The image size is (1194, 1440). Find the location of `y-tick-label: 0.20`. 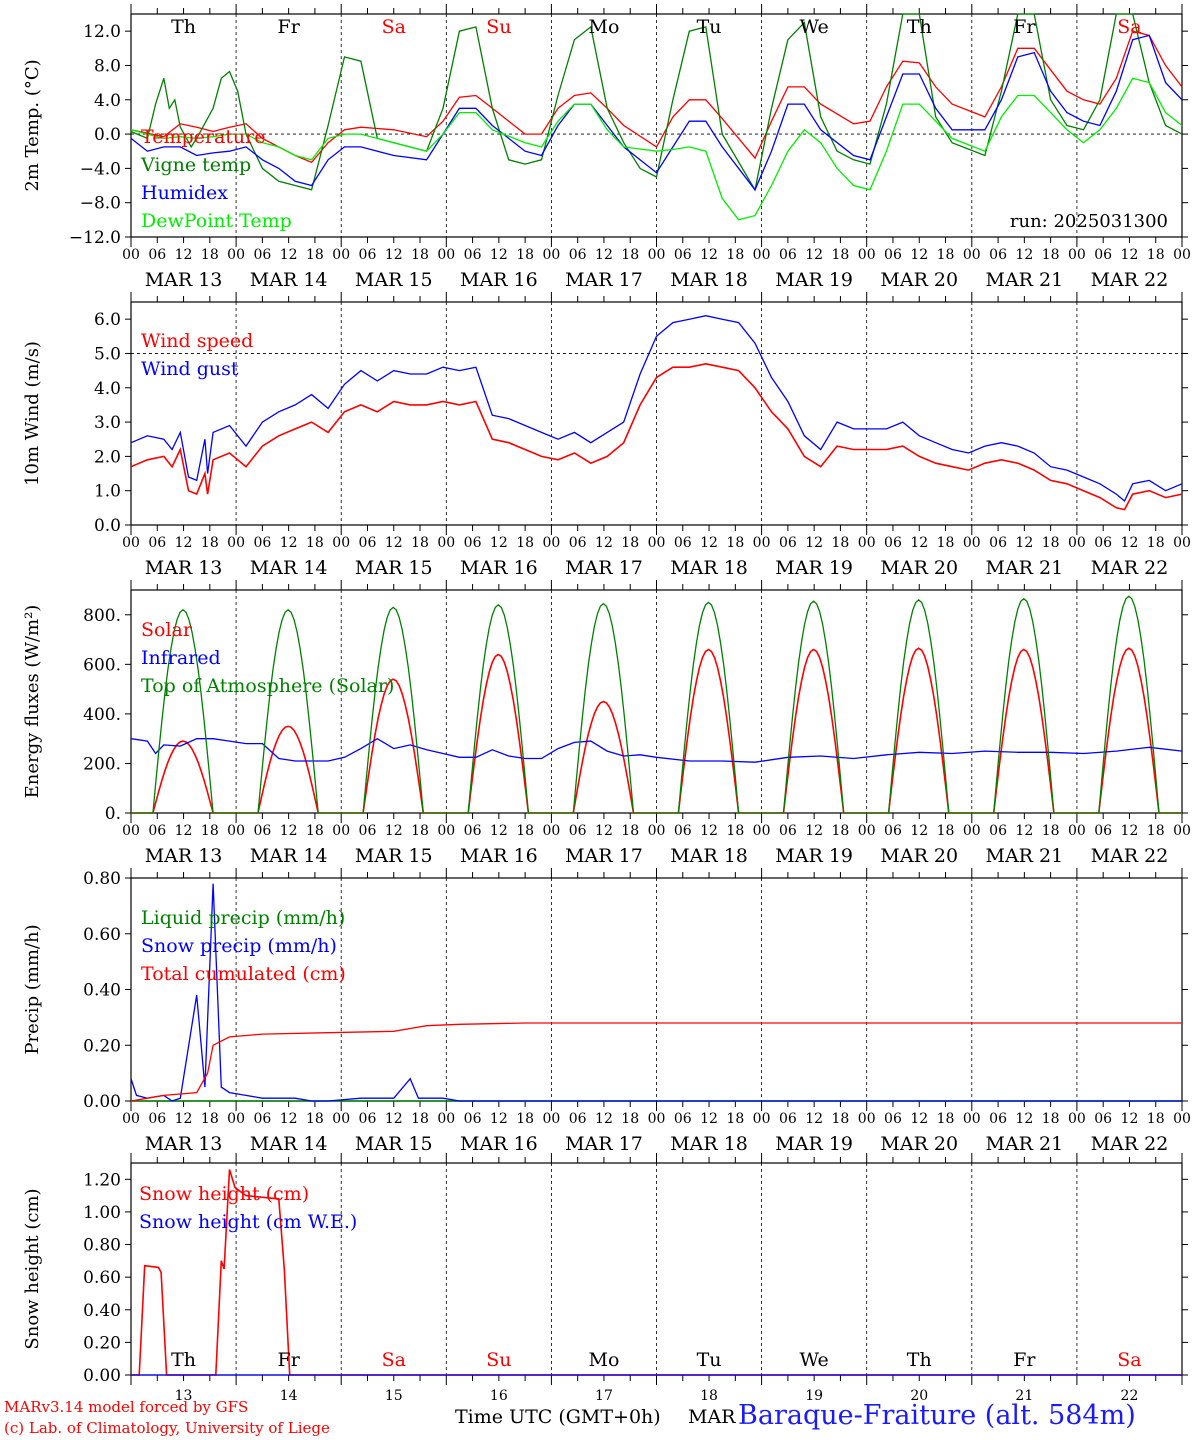

y-tick-label: 0.20 is located at coordinates (102, 1343).